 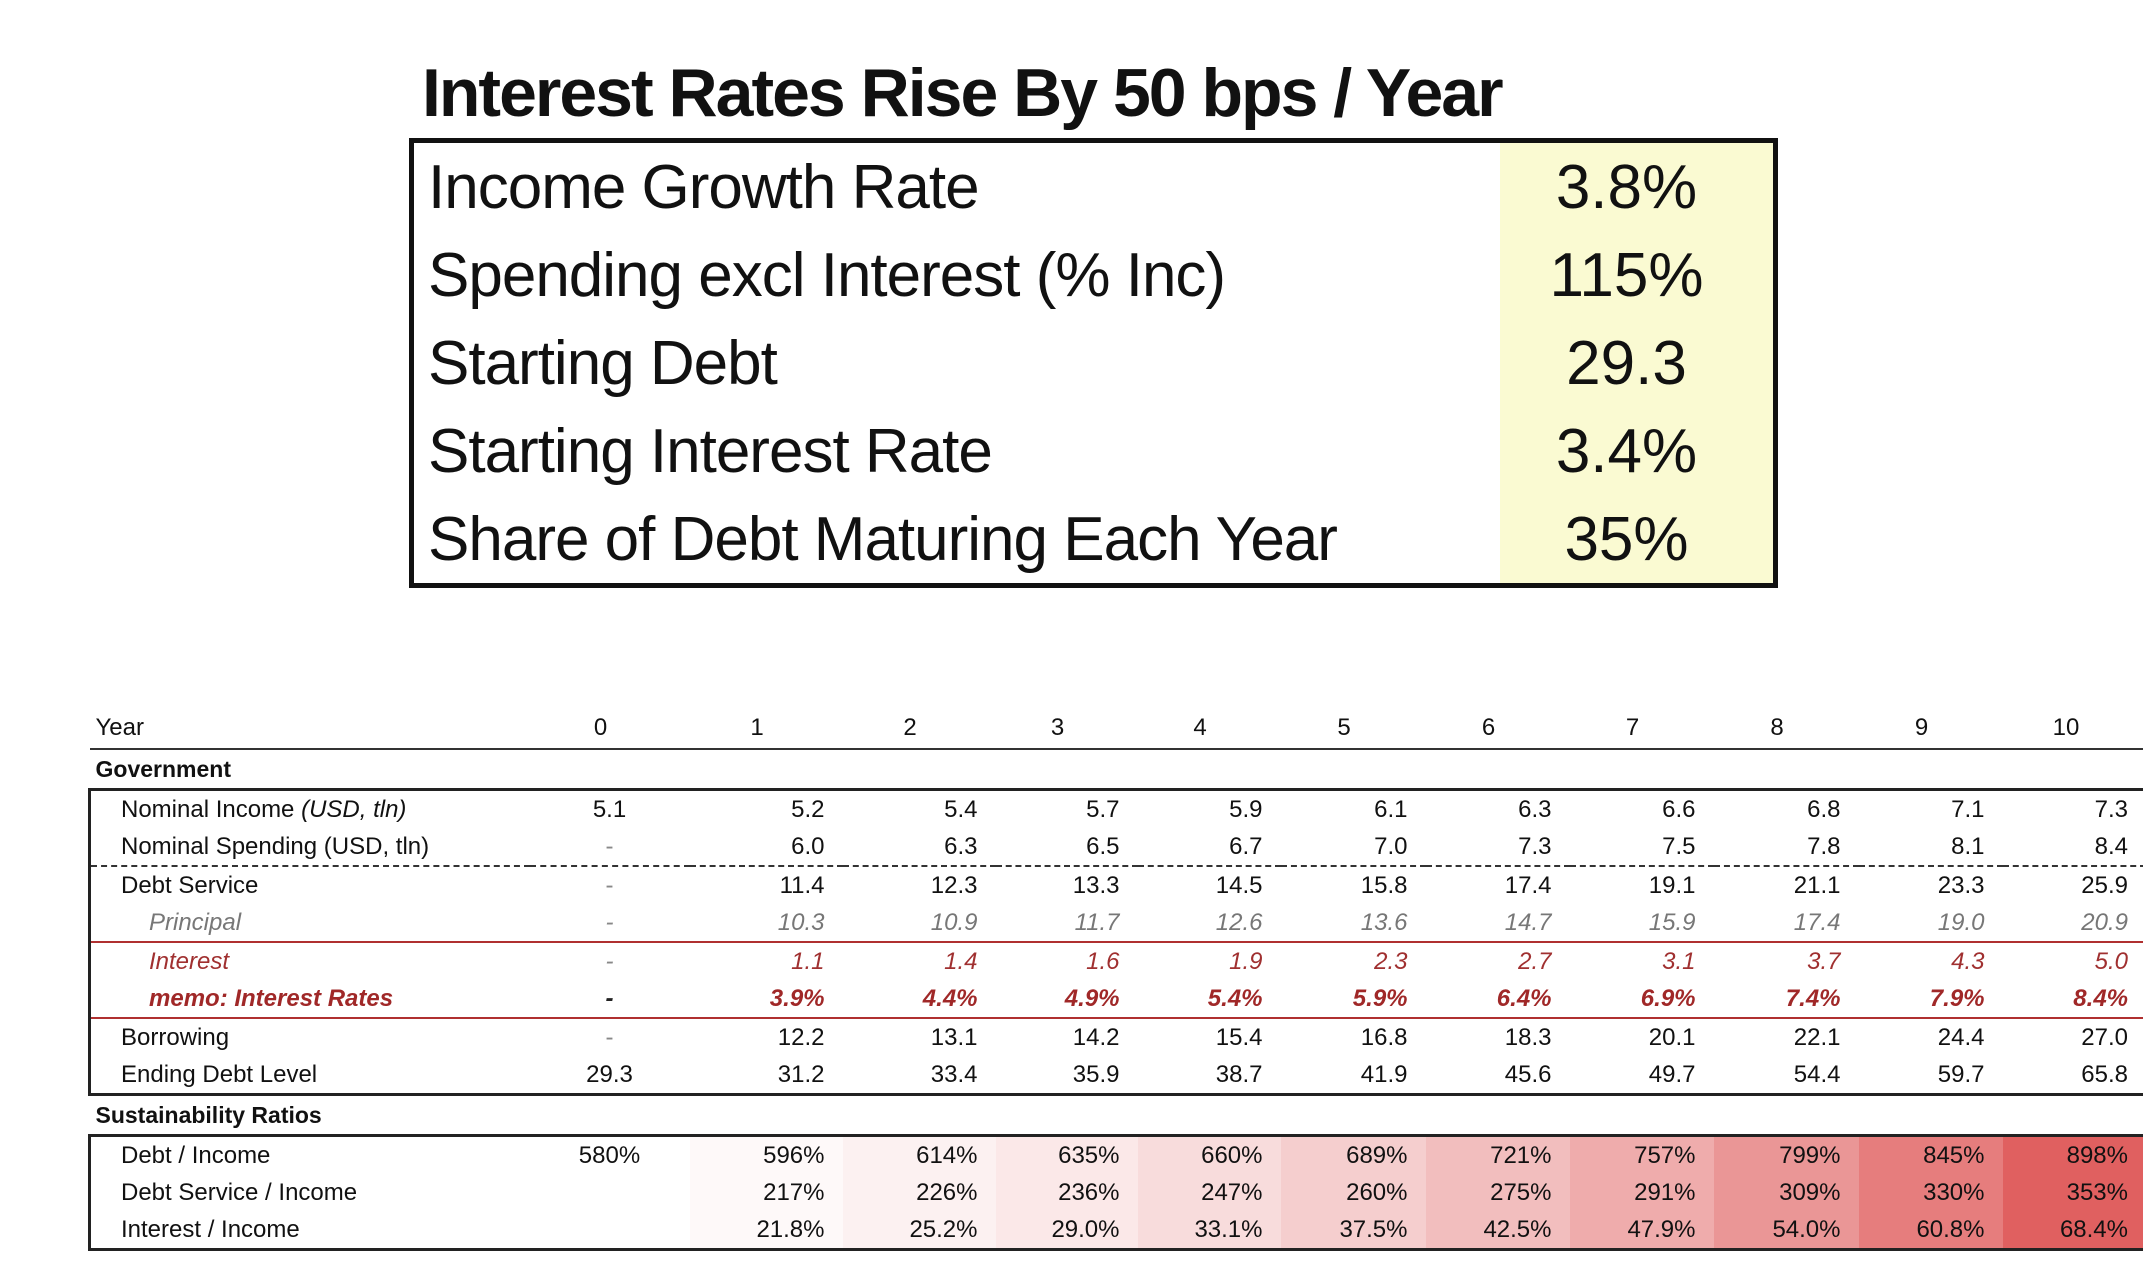 What do you see at coordinates (1353, 1192) in the screenshot?
I see `ratio-cell: 260%` at bounding box center [1353, 1192].